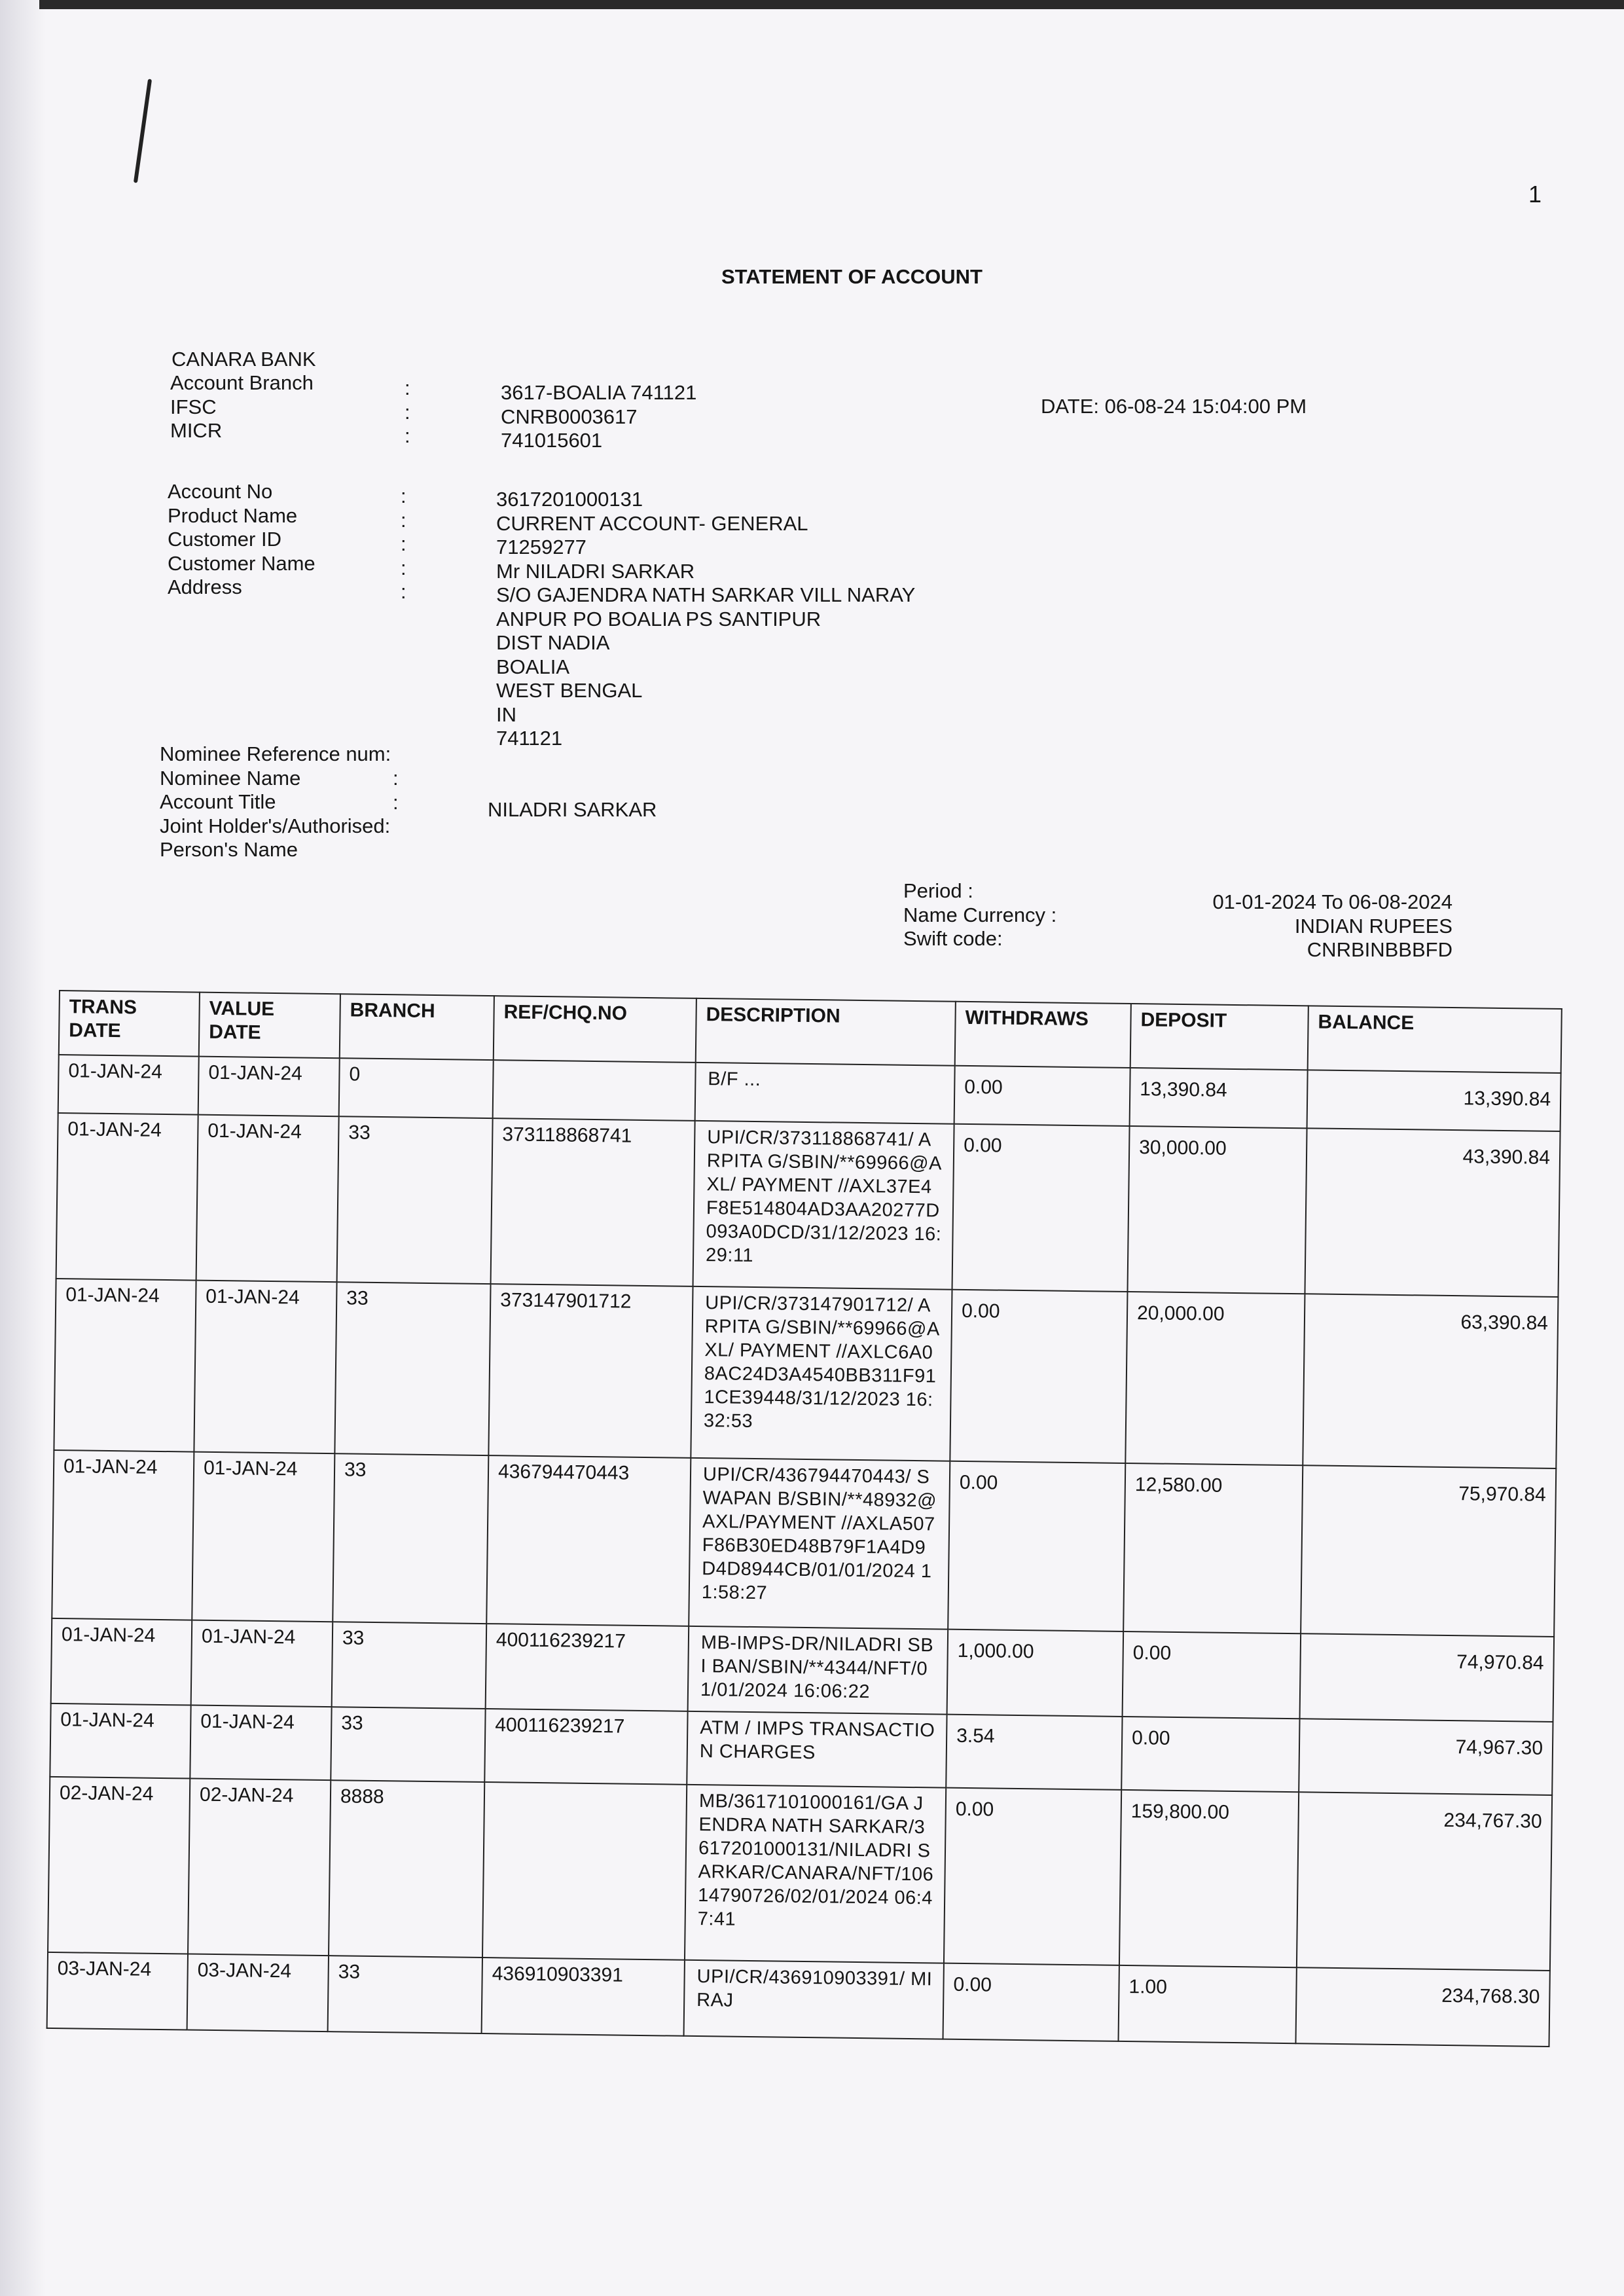 The height and width of the screenshot is (2296, 1624). I want to click on cell-branch: 8888, so click(407, 1869).